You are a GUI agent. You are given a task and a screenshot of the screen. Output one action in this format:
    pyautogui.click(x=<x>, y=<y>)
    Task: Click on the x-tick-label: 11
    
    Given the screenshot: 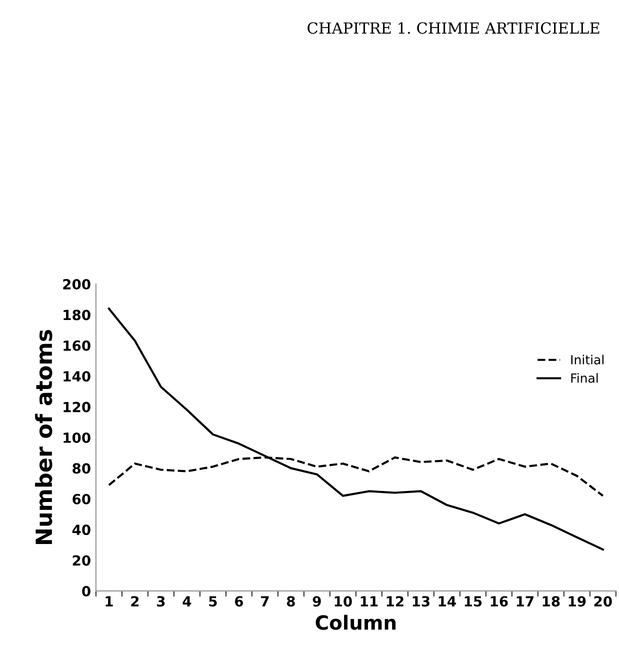 What is the action you would take?
    pyautogui.click(x=369, y=601)
    